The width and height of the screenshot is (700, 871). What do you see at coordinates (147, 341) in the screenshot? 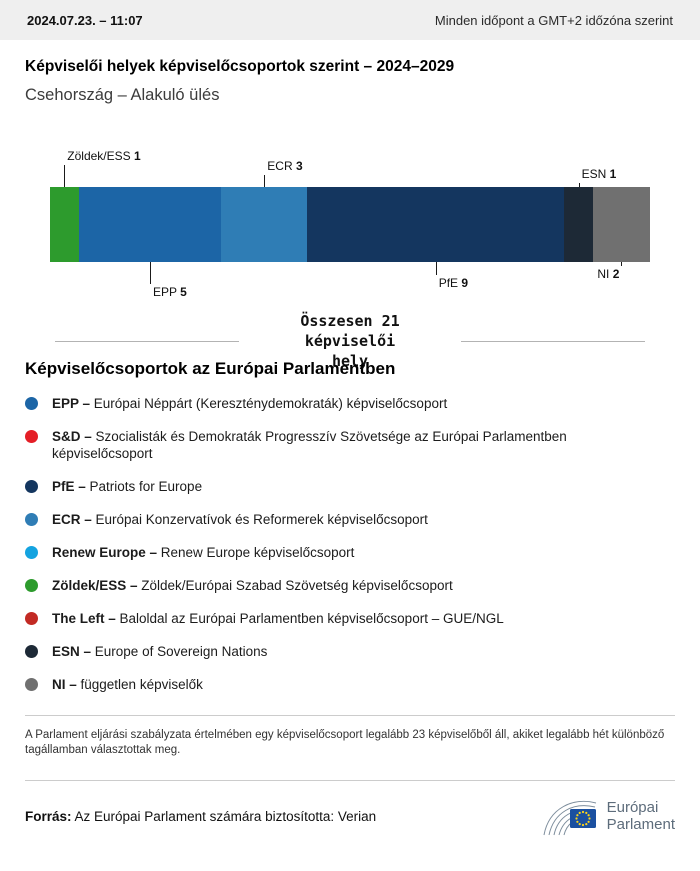
I see `divider-line-left` at bounding box center [147, 341].